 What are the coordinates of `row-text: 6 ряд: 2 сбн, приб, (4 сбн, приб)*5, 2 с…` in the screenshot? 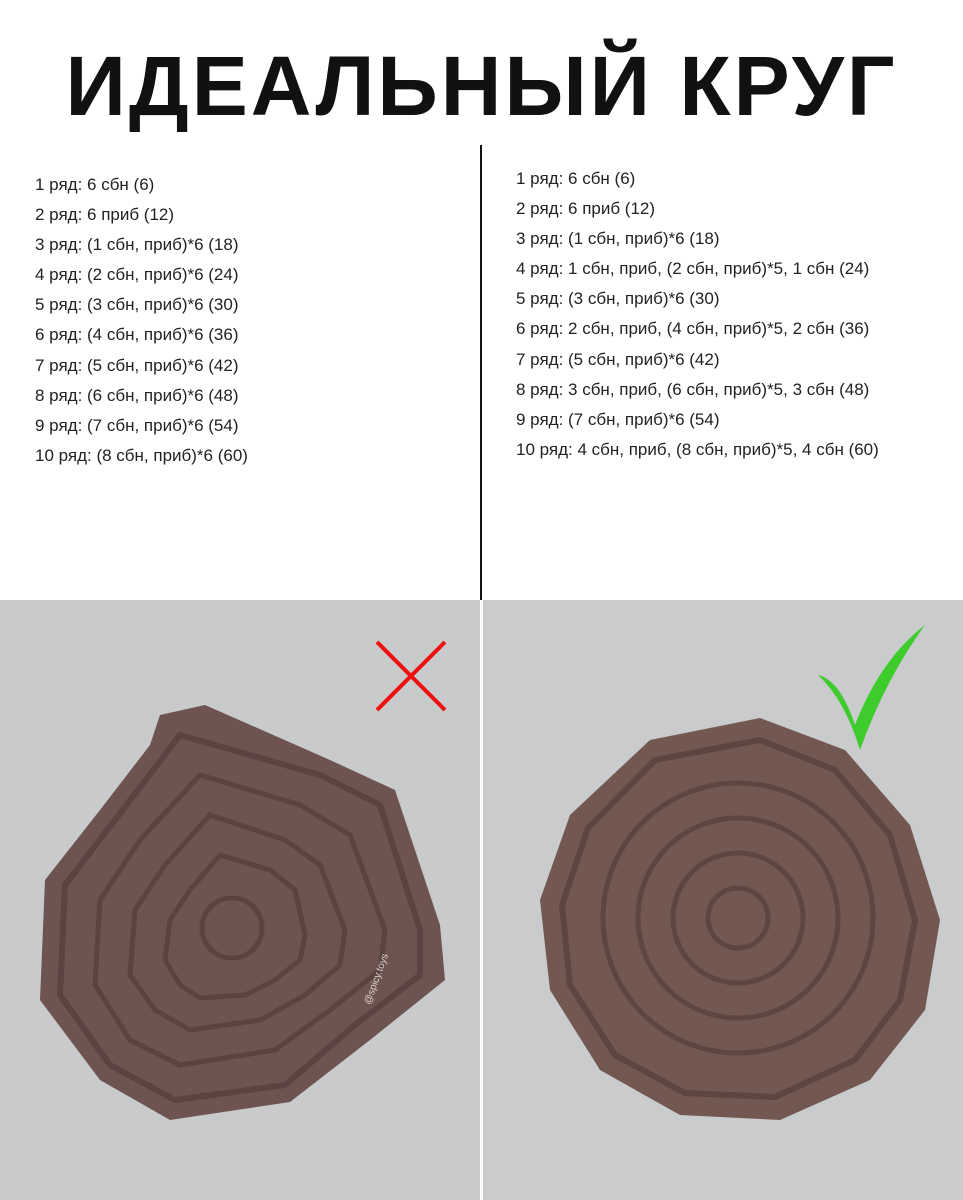 It's located at (693, 329).